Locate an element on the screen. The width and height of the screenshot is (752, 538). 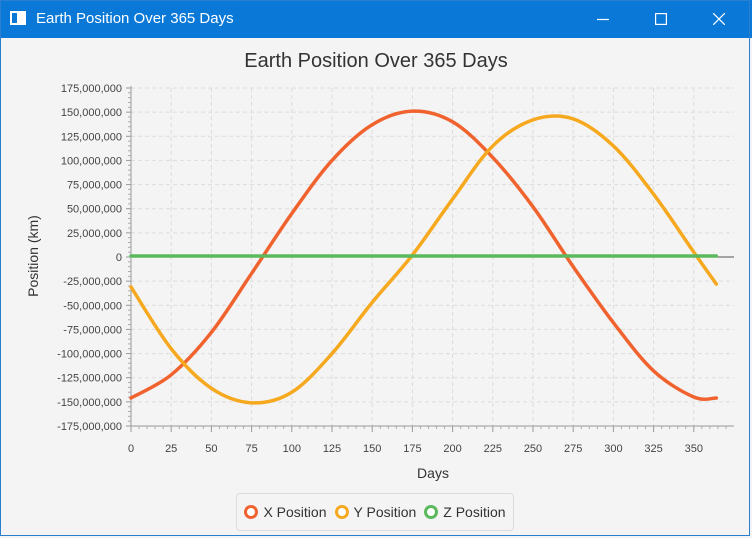
x-tick-label: 175 is located at coordinates (412, 449).